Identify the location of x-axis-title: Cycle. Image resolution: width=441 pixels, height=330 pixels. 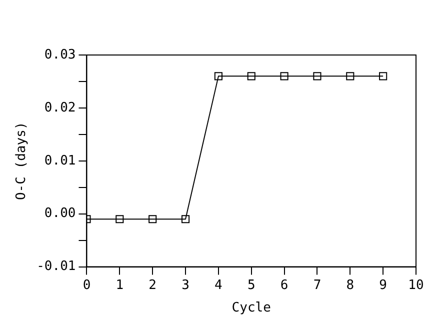
(252, 308).